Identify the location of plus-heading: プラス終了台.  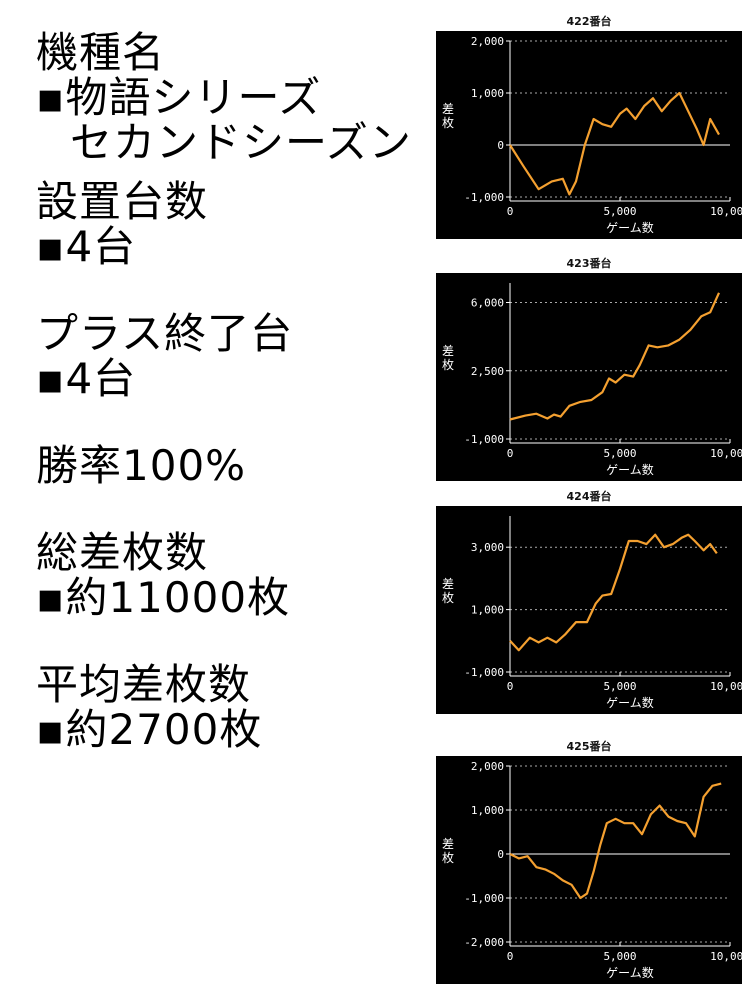
(165, 333).